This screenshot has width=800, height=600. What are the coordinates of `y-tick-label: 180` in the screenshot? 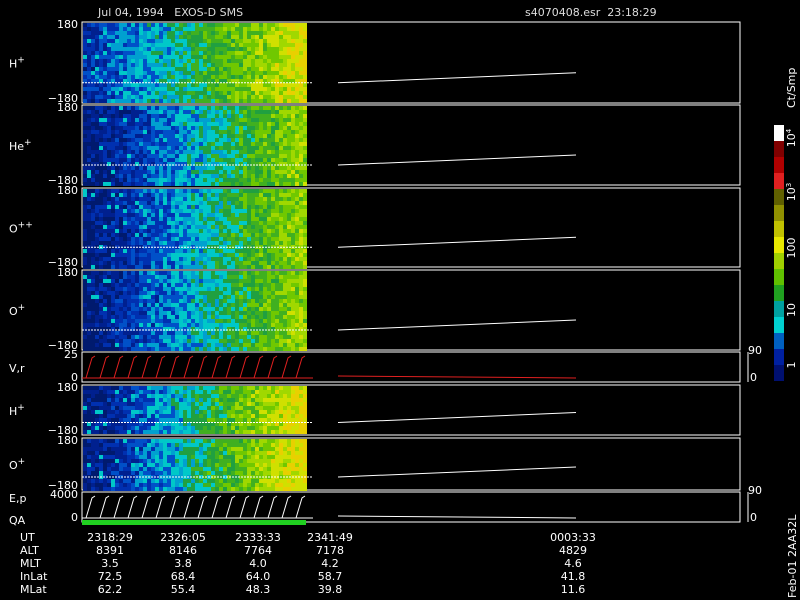 It's located at (67, 272).